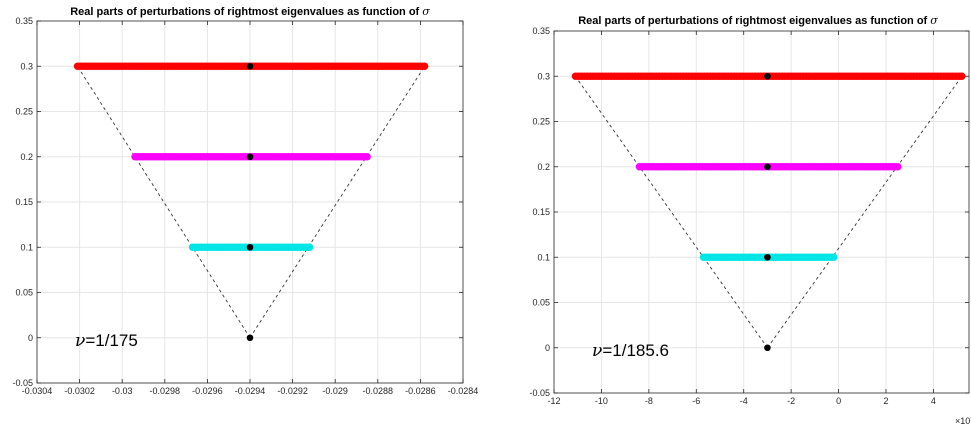 Image resolution: width=971 pixels, height=426 pixels. I want to click on x-tick-label: -4, so click(744, 401).